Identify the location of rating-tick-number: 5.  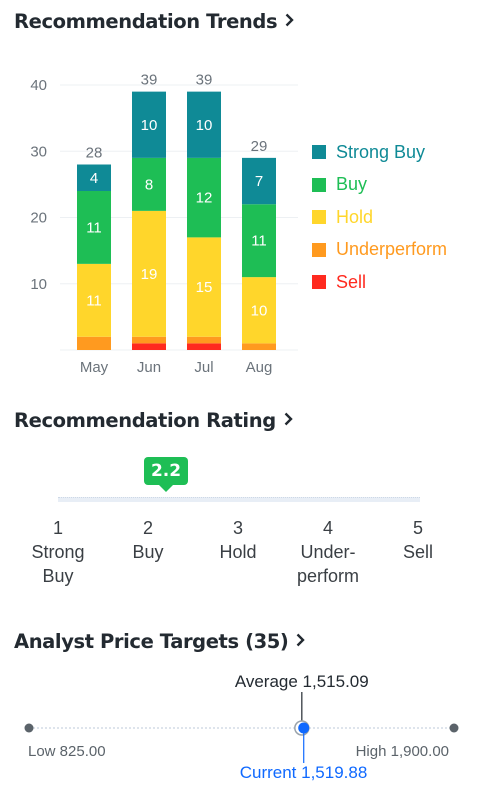
(417, 528).